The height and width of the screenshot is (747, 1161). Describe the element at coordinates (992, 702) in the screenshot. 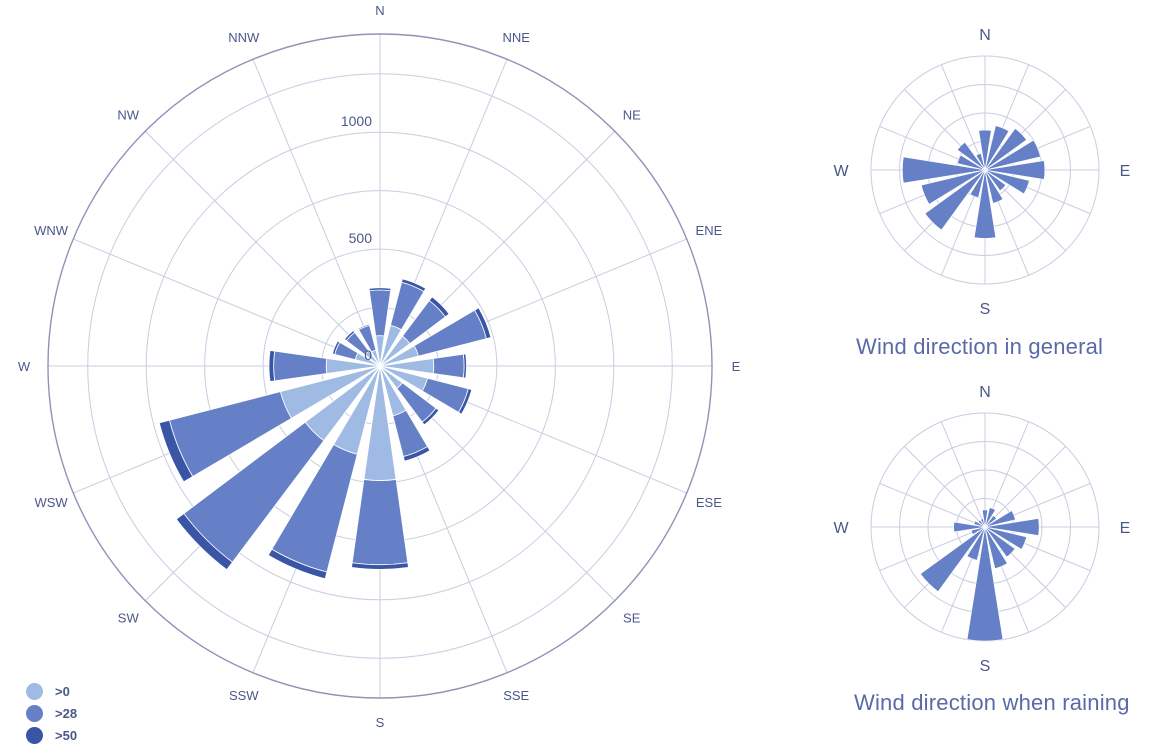

I see `caption-rain: Wind direction when raining` at that location.